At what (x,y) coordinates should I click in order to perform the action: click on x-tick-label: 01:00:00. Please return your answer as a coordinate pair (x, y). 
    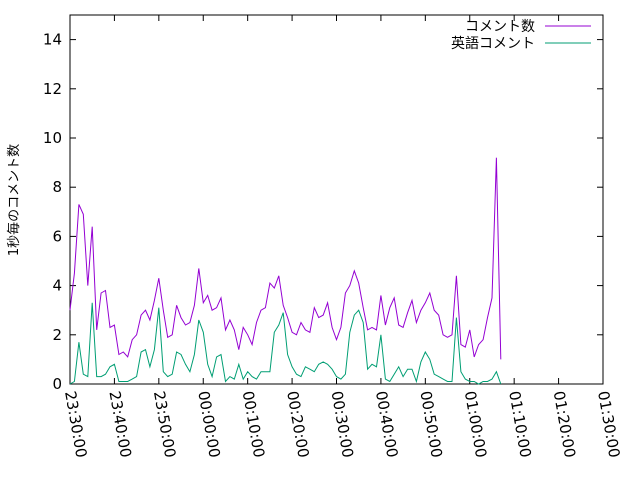
    Looking at the image, I should click on (475, 424).